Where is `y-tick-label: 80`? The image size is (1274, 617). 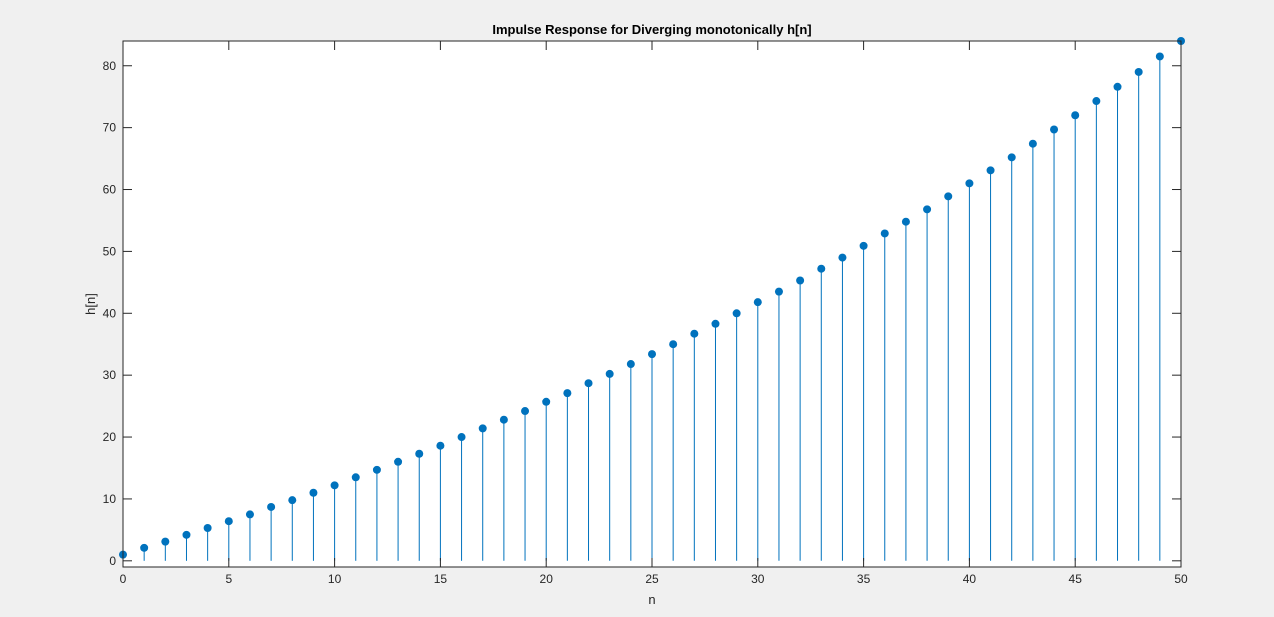 y-tick-label: 80 is located at coordinates (110, 66).